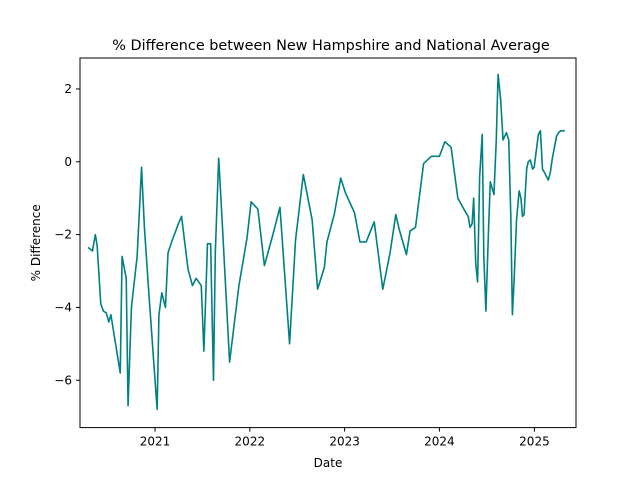  What do you see at coordinates (534, 442) in the screenshot?
I see `x-tick-label: 2025` at bounding box center [534, 442].